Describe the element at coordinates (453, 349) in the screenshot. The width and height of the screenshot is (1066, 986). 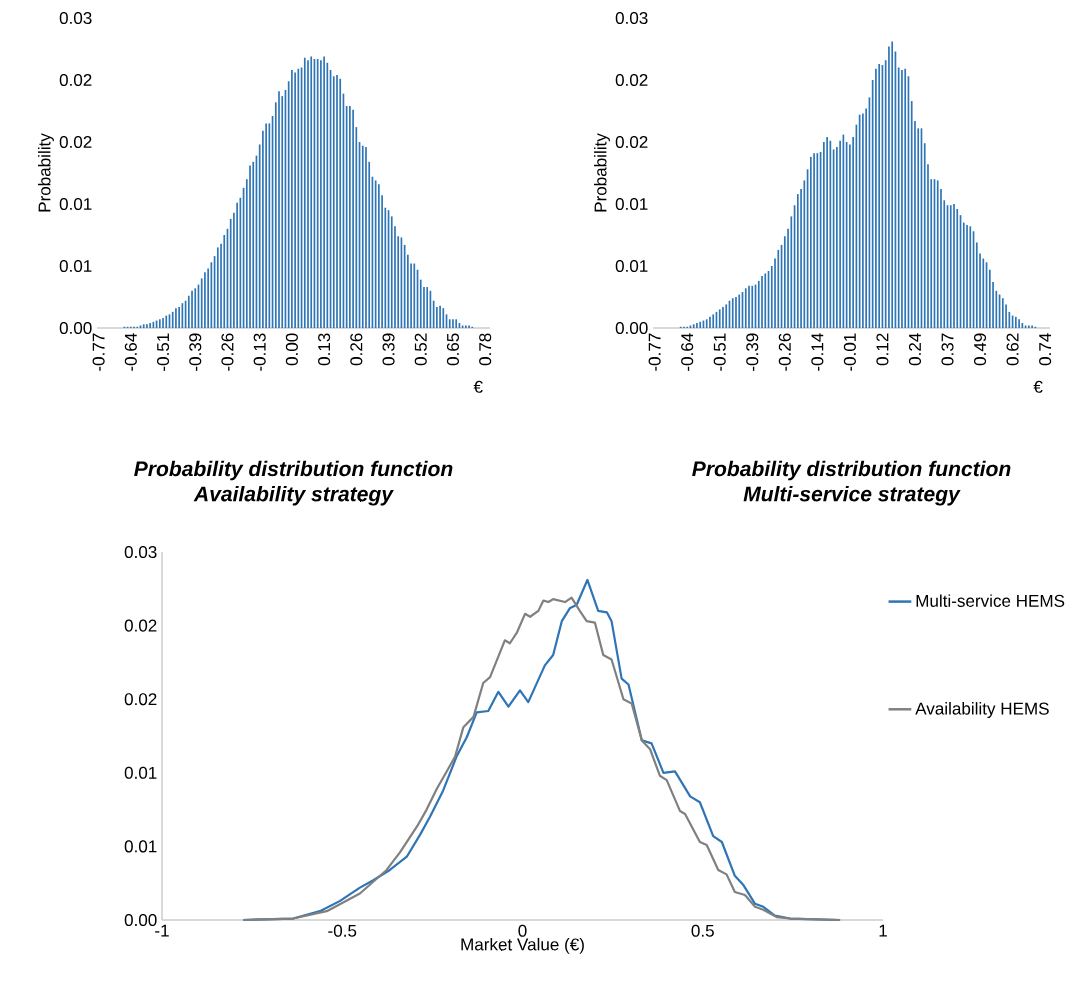
I see `x-tick-label: 0.65` at that location.